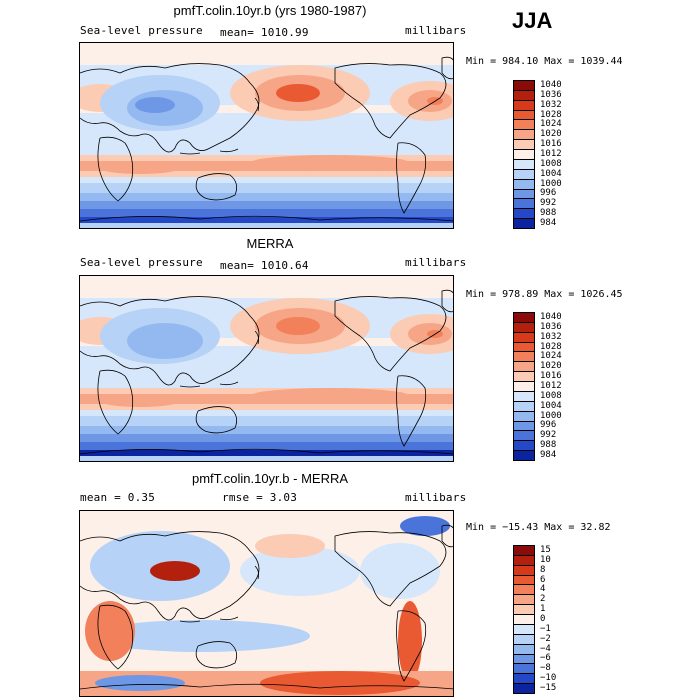 This screenshot has height=700, width=700. What do you see at coordinates (545, 668) in the screenshot?
I see `colorbar-tick-label: −8` at bounding box center [545, 668].